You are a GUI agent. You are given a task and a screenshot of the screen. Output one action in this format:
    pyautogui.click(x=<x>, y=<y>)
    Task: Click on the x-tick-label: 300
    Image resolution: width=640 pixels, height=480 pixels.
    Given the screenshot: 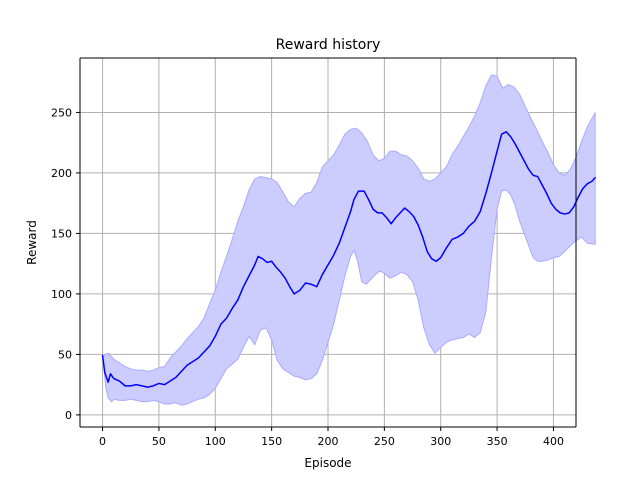 What is the action you would take?
    pyautogui.click(x=440, y=441)
    